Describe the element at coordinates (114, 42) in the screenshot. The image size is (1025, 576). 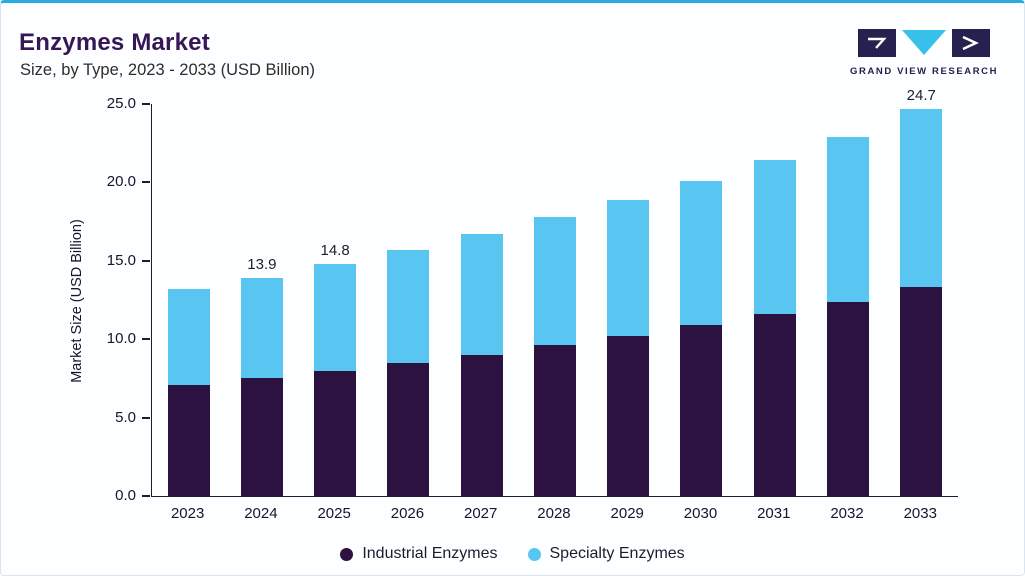
I see `chart-title: Enzymes Market` at that location.